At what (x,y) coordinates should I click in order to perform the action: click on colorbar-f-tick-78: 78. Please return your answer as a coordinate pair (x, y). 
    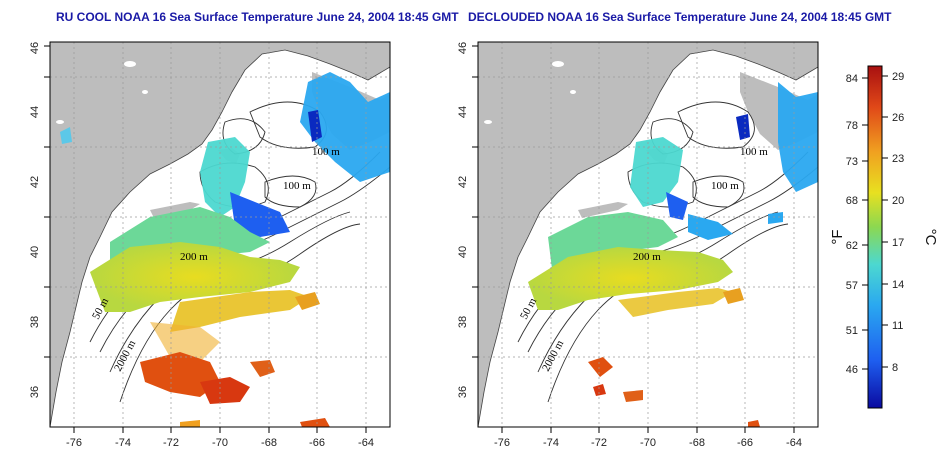
    Looking at the image, I should click on (852, 126).